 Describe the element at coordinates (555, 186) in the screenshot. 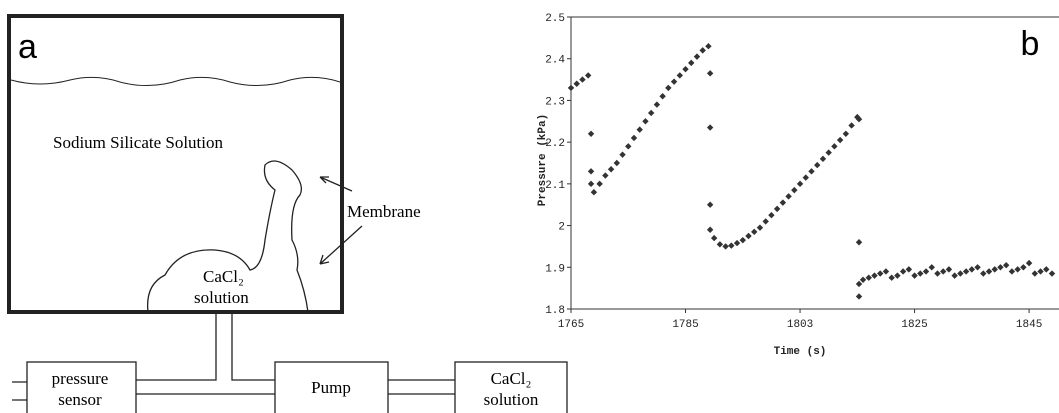

I see `y-tick-label: 2.1` at that location.